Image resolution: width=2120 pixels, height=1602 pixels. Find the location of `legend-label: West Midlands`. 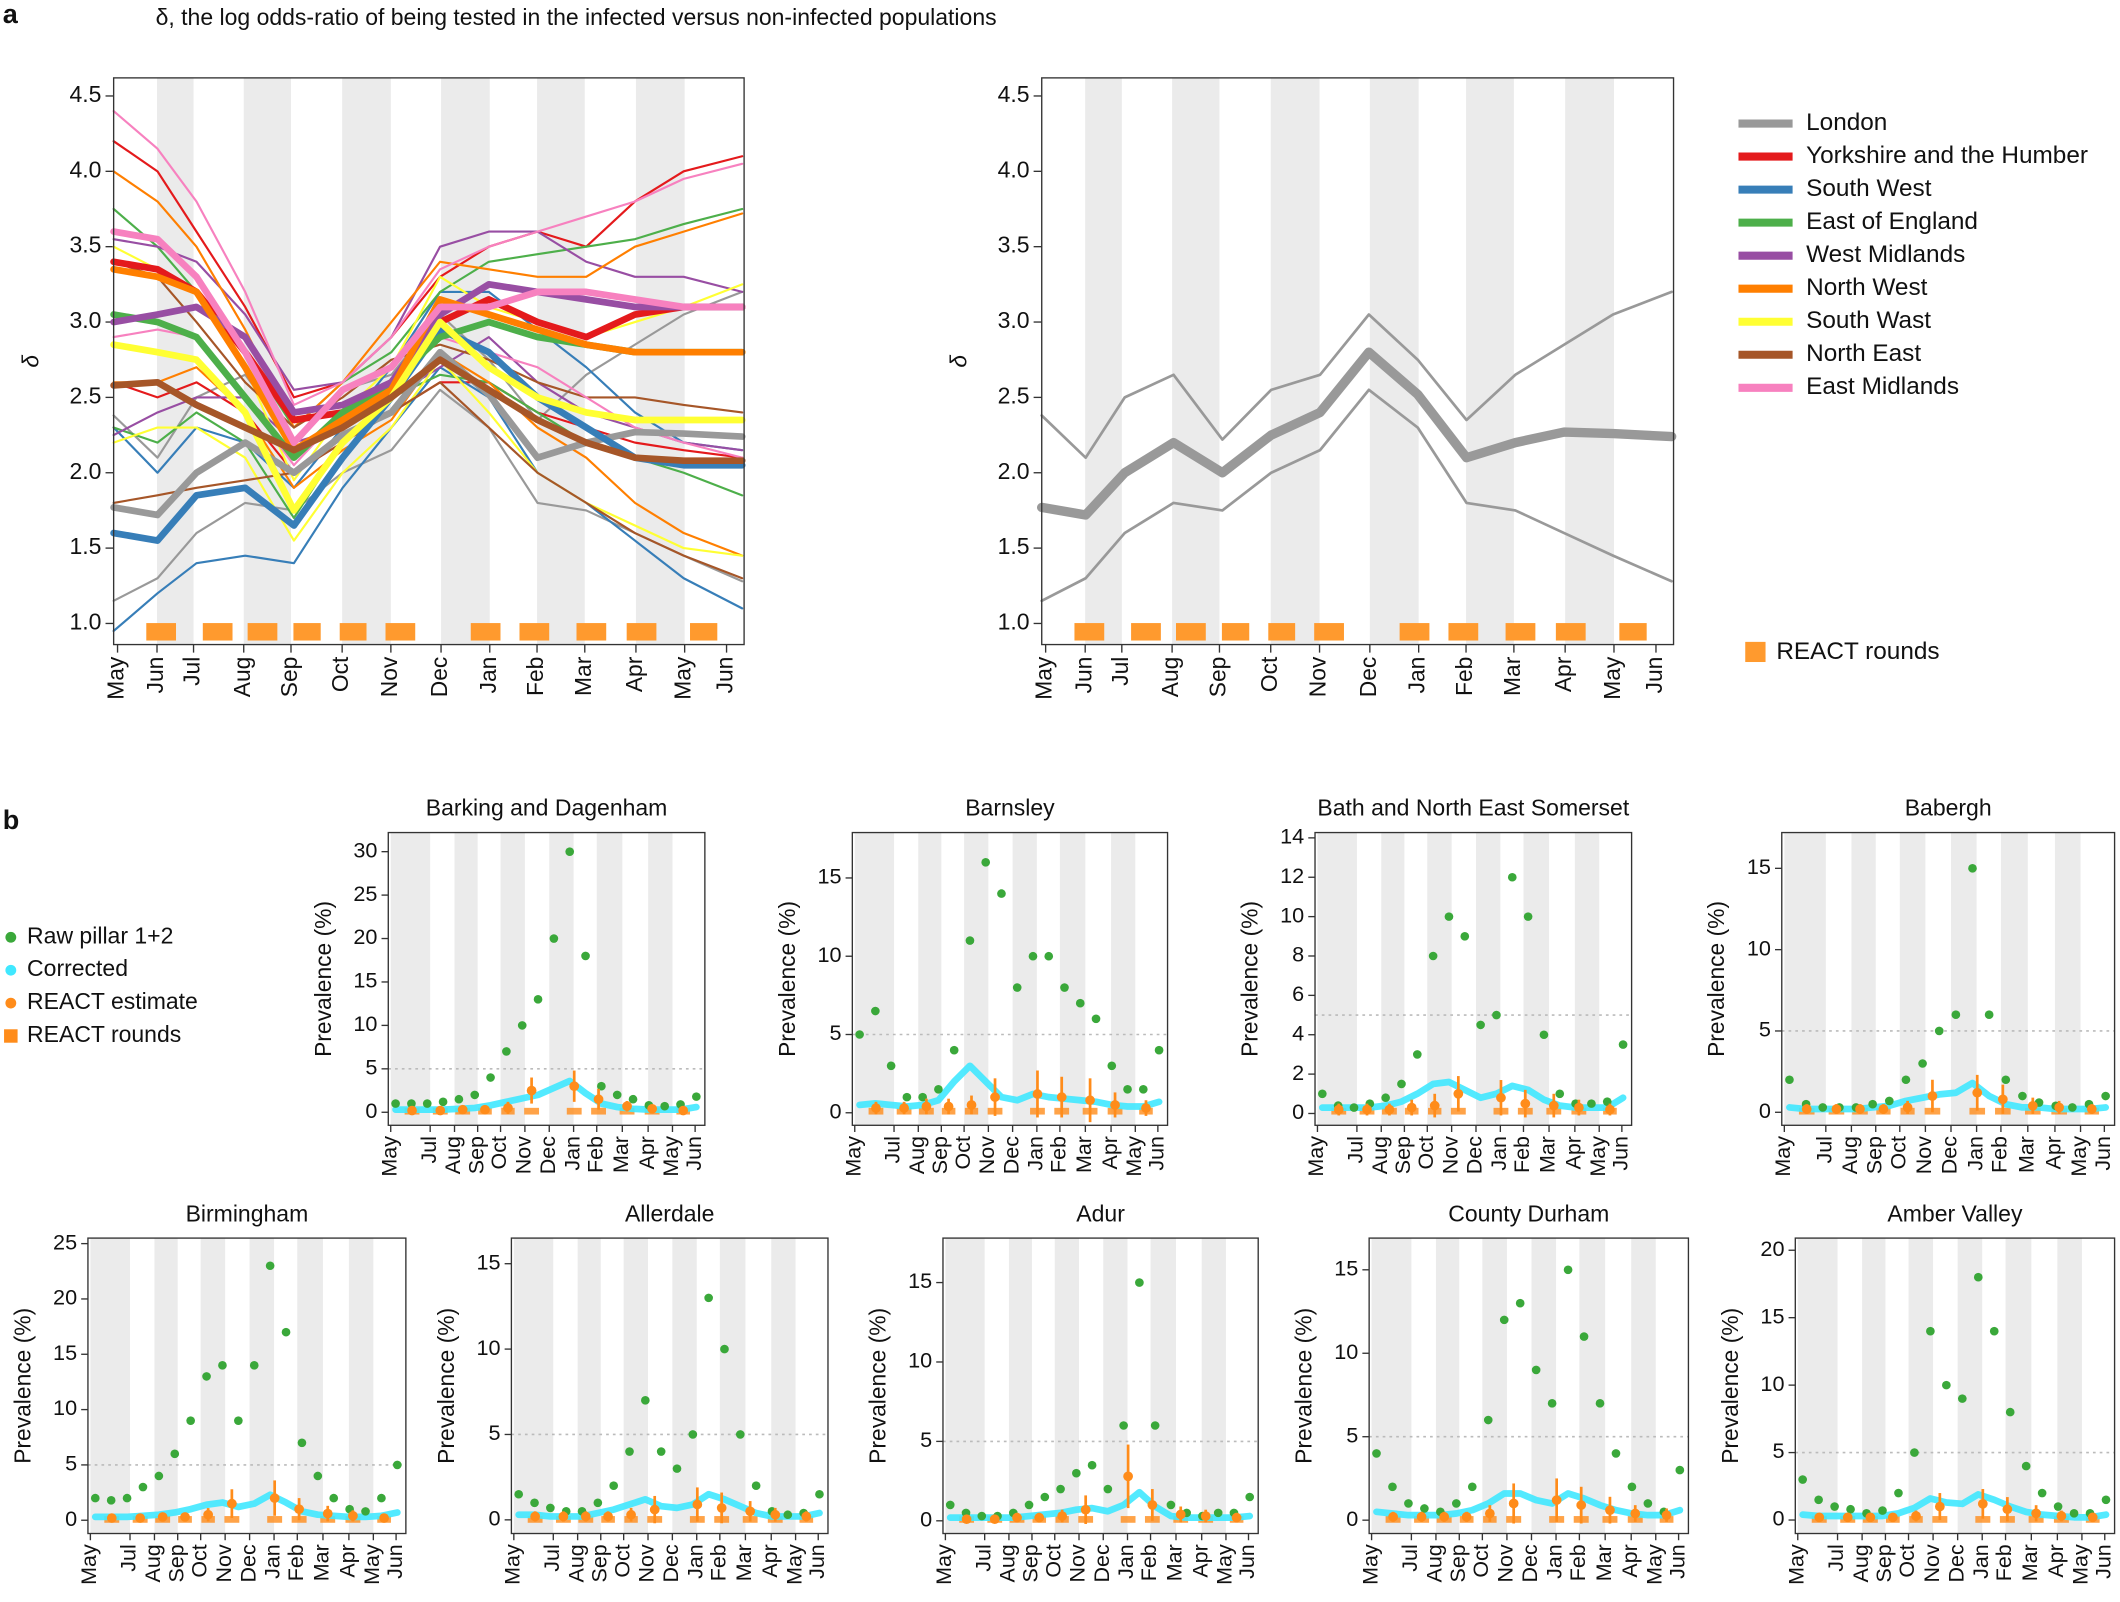

legend-label: West Midlands is located at coordinates (1885, 254).